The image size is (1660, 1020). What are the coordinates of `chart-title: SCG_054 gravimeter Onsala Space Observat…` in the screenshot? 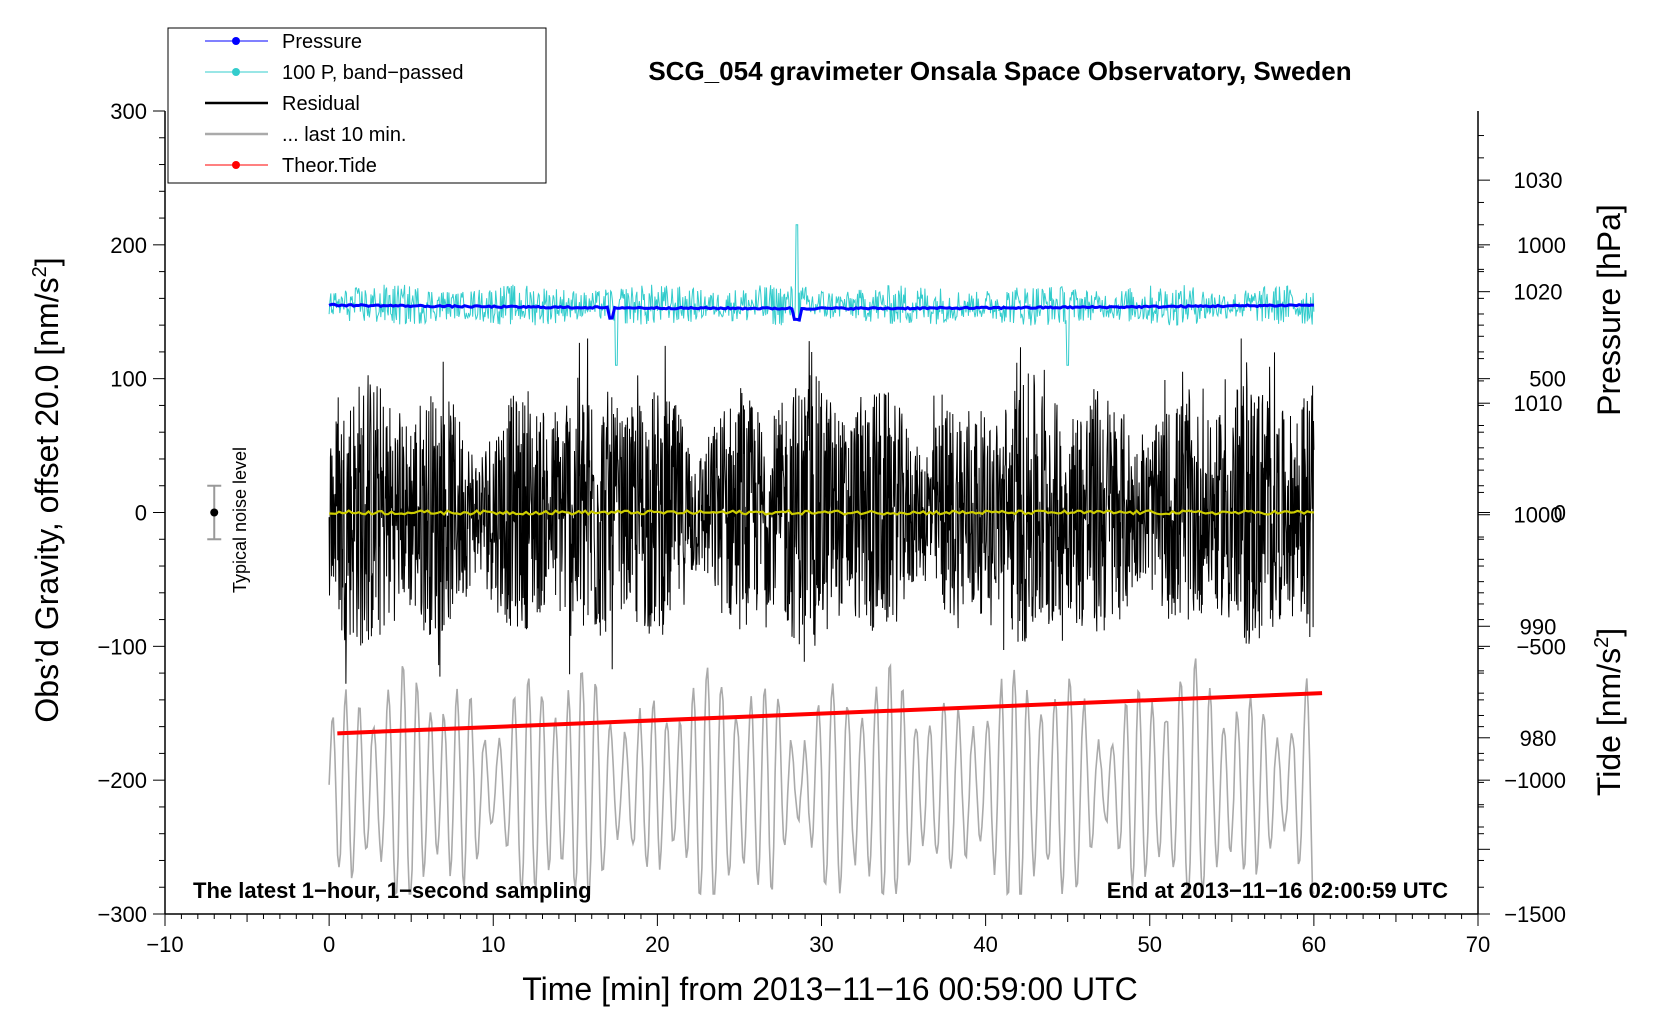 It's located at (999, 71).